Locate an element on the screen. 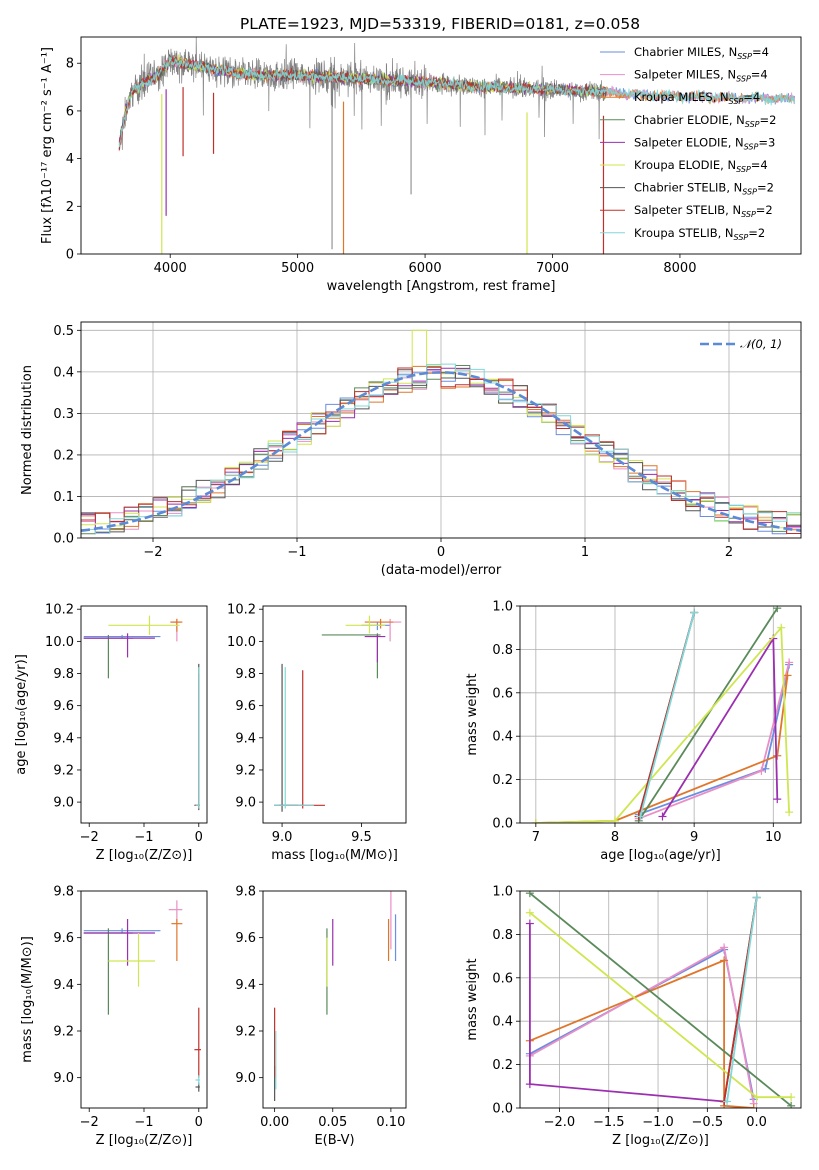 The image size is (819, 1170). x-tick-label: 0.10 is located at coordinates (390, 1122).